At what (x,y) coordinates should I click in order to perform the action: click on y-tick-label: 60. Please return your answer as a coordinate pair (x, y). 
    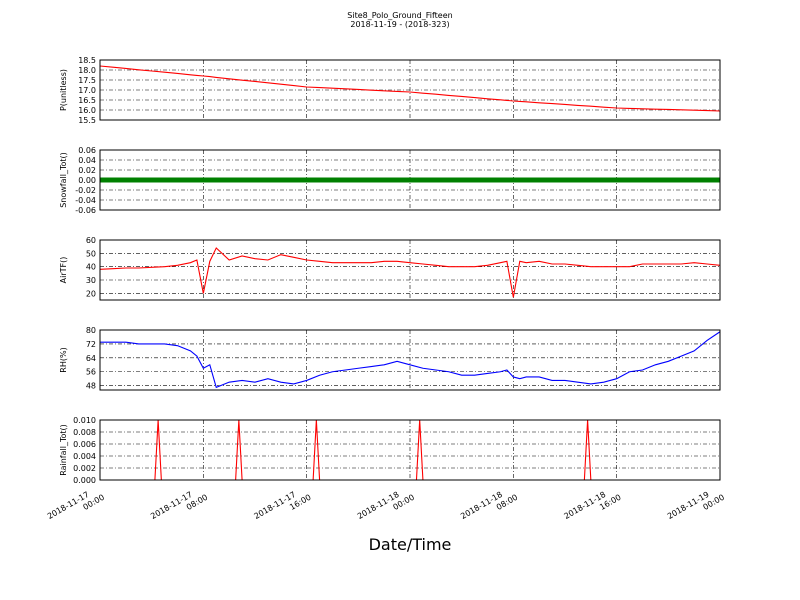
    Looking at the image, I should click on (91, 240).